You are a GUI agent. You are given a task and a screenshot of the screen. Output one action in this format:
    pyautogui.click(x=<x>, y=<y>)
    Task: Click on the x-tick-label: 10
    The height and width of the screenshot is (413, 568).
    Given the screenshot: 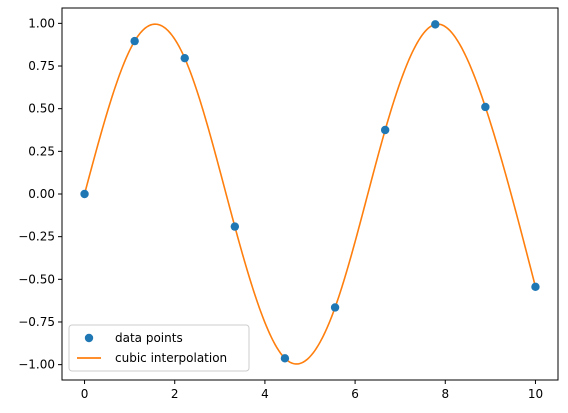 What is the action you would take?
    pyautogui.click(x=535, y=394)
    